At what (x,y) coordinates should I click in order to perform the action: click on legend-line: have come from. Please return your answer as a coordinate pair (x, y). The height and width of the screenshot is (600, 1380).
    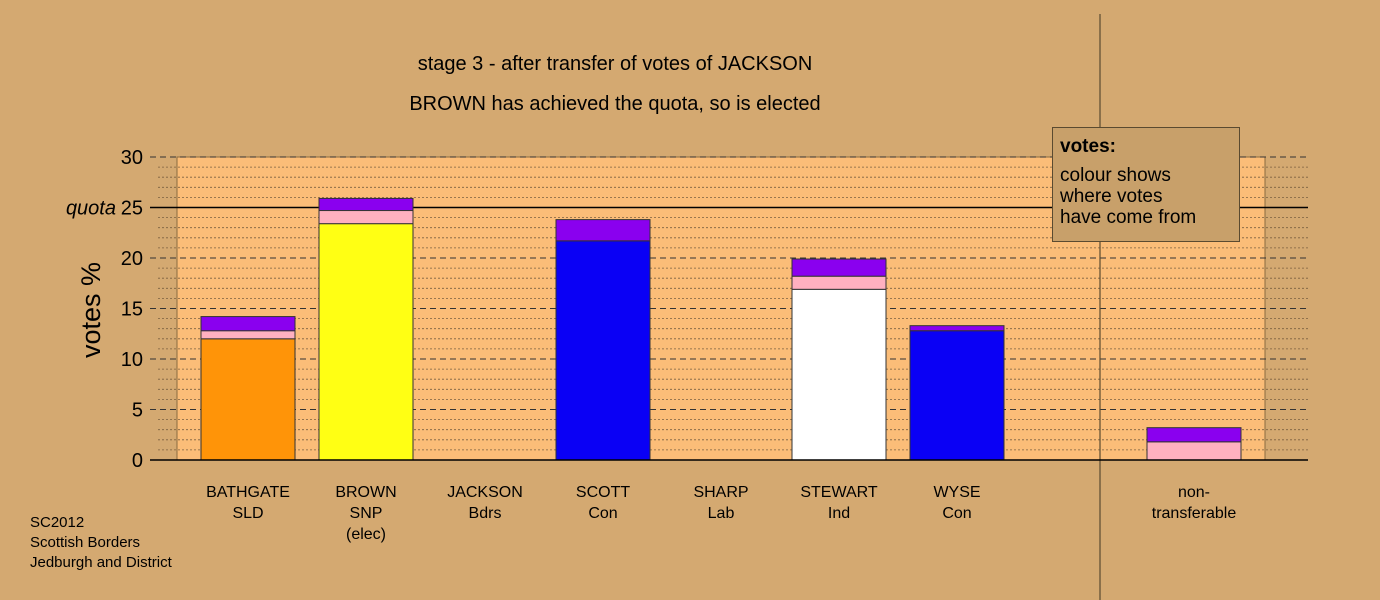
    Looking at the image, I should click on (1128, 217).